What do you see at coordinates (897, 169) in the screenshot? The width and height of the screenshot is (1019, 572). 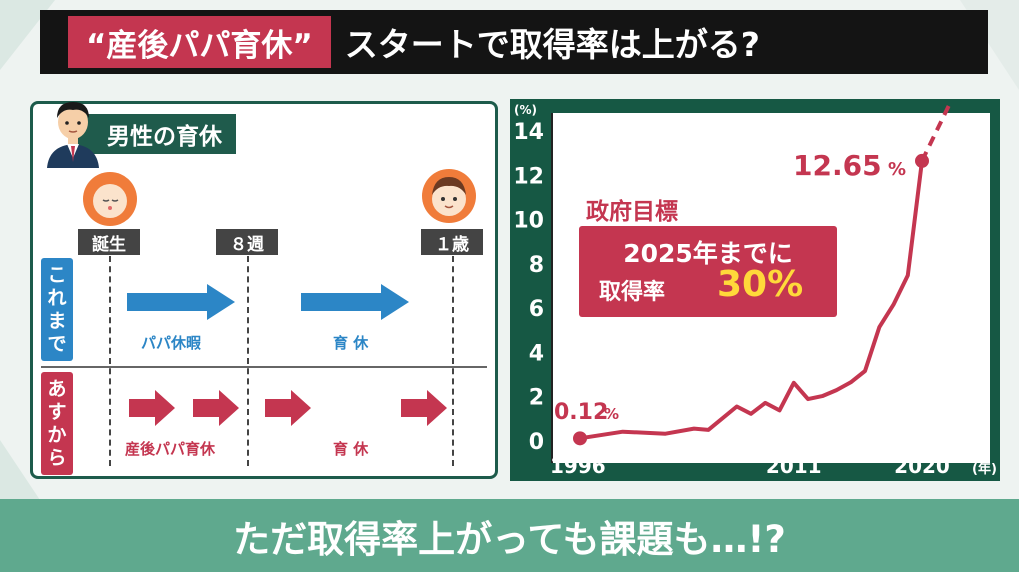 I see `annotation-end-unit: %` at bounding box center [897, 169].